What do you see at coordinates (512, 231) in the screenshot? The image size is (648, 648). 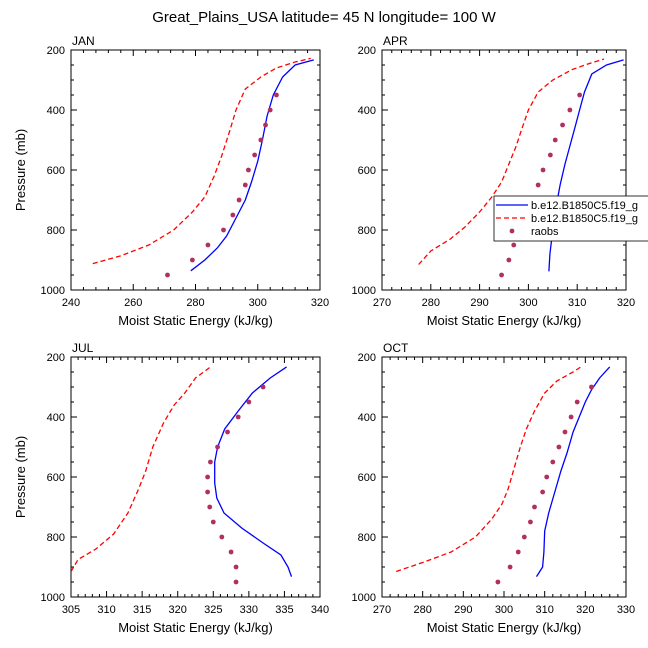 I see `legend-marker` at bounding box center [512, 231].